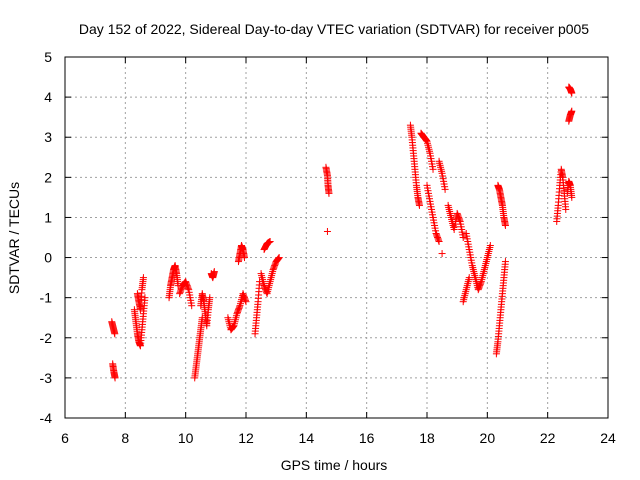  What do you see at coordinates (65, 438) in the screenshot?
I see `x-tick-label: 6` at bounding box center [65, 438].